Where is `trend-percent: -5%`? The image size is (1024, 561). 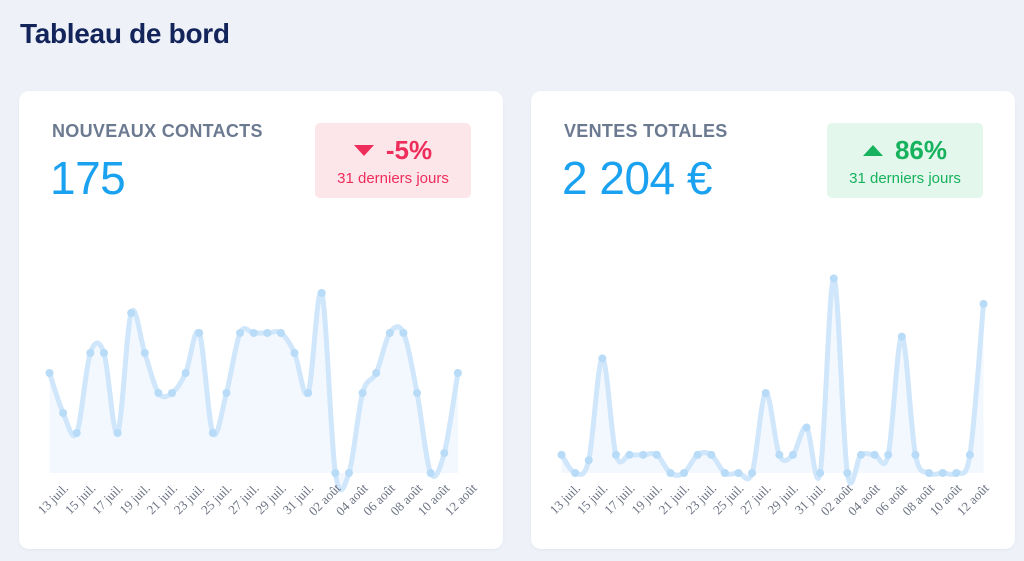
trend-percent: -5% is located at coordinates (409, 149).